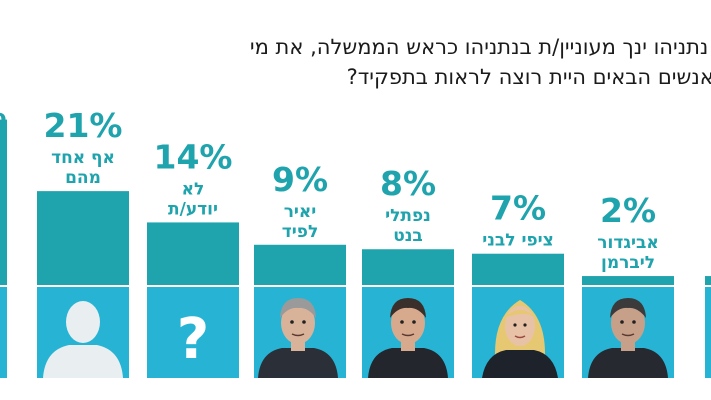 The height and width of the screenshot is (400, 711). I want to click on value-label: %, so click(3, 114).